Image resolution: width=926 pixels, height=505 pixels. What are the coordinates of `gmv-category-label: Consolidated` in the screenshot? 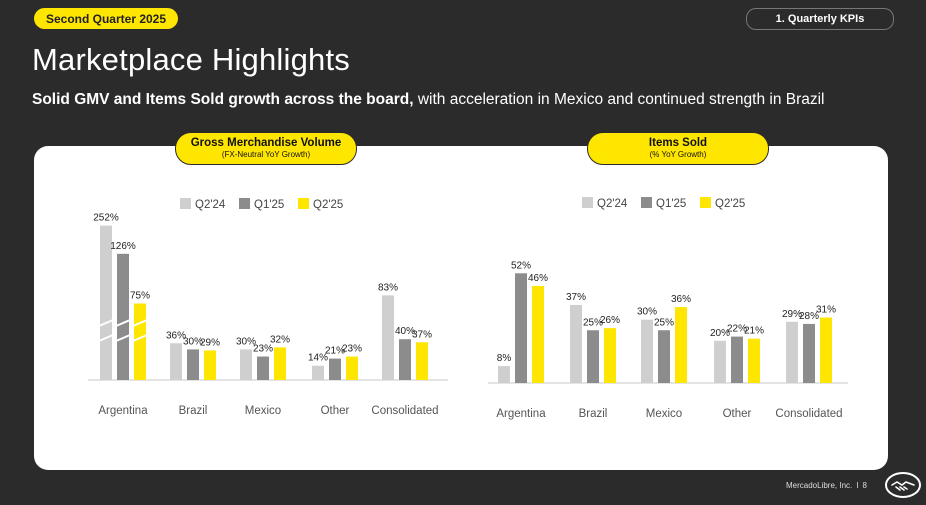 It's located at (404, 411).